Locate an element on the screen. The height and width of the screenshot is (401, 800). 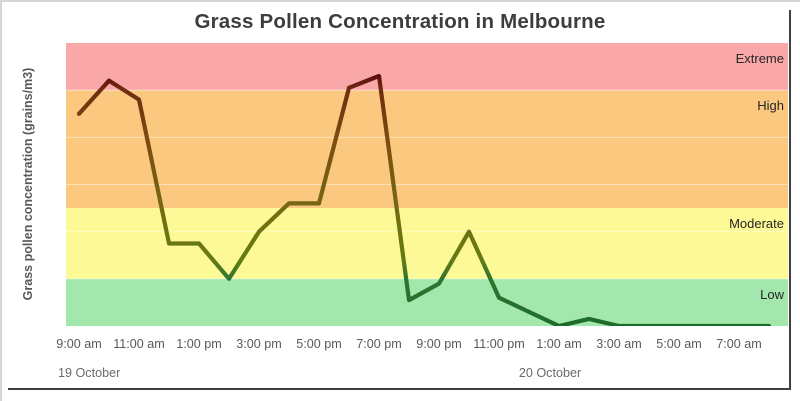
x-tick-9-00-pm: 9:00 pm is located at coordinates (439, 344).